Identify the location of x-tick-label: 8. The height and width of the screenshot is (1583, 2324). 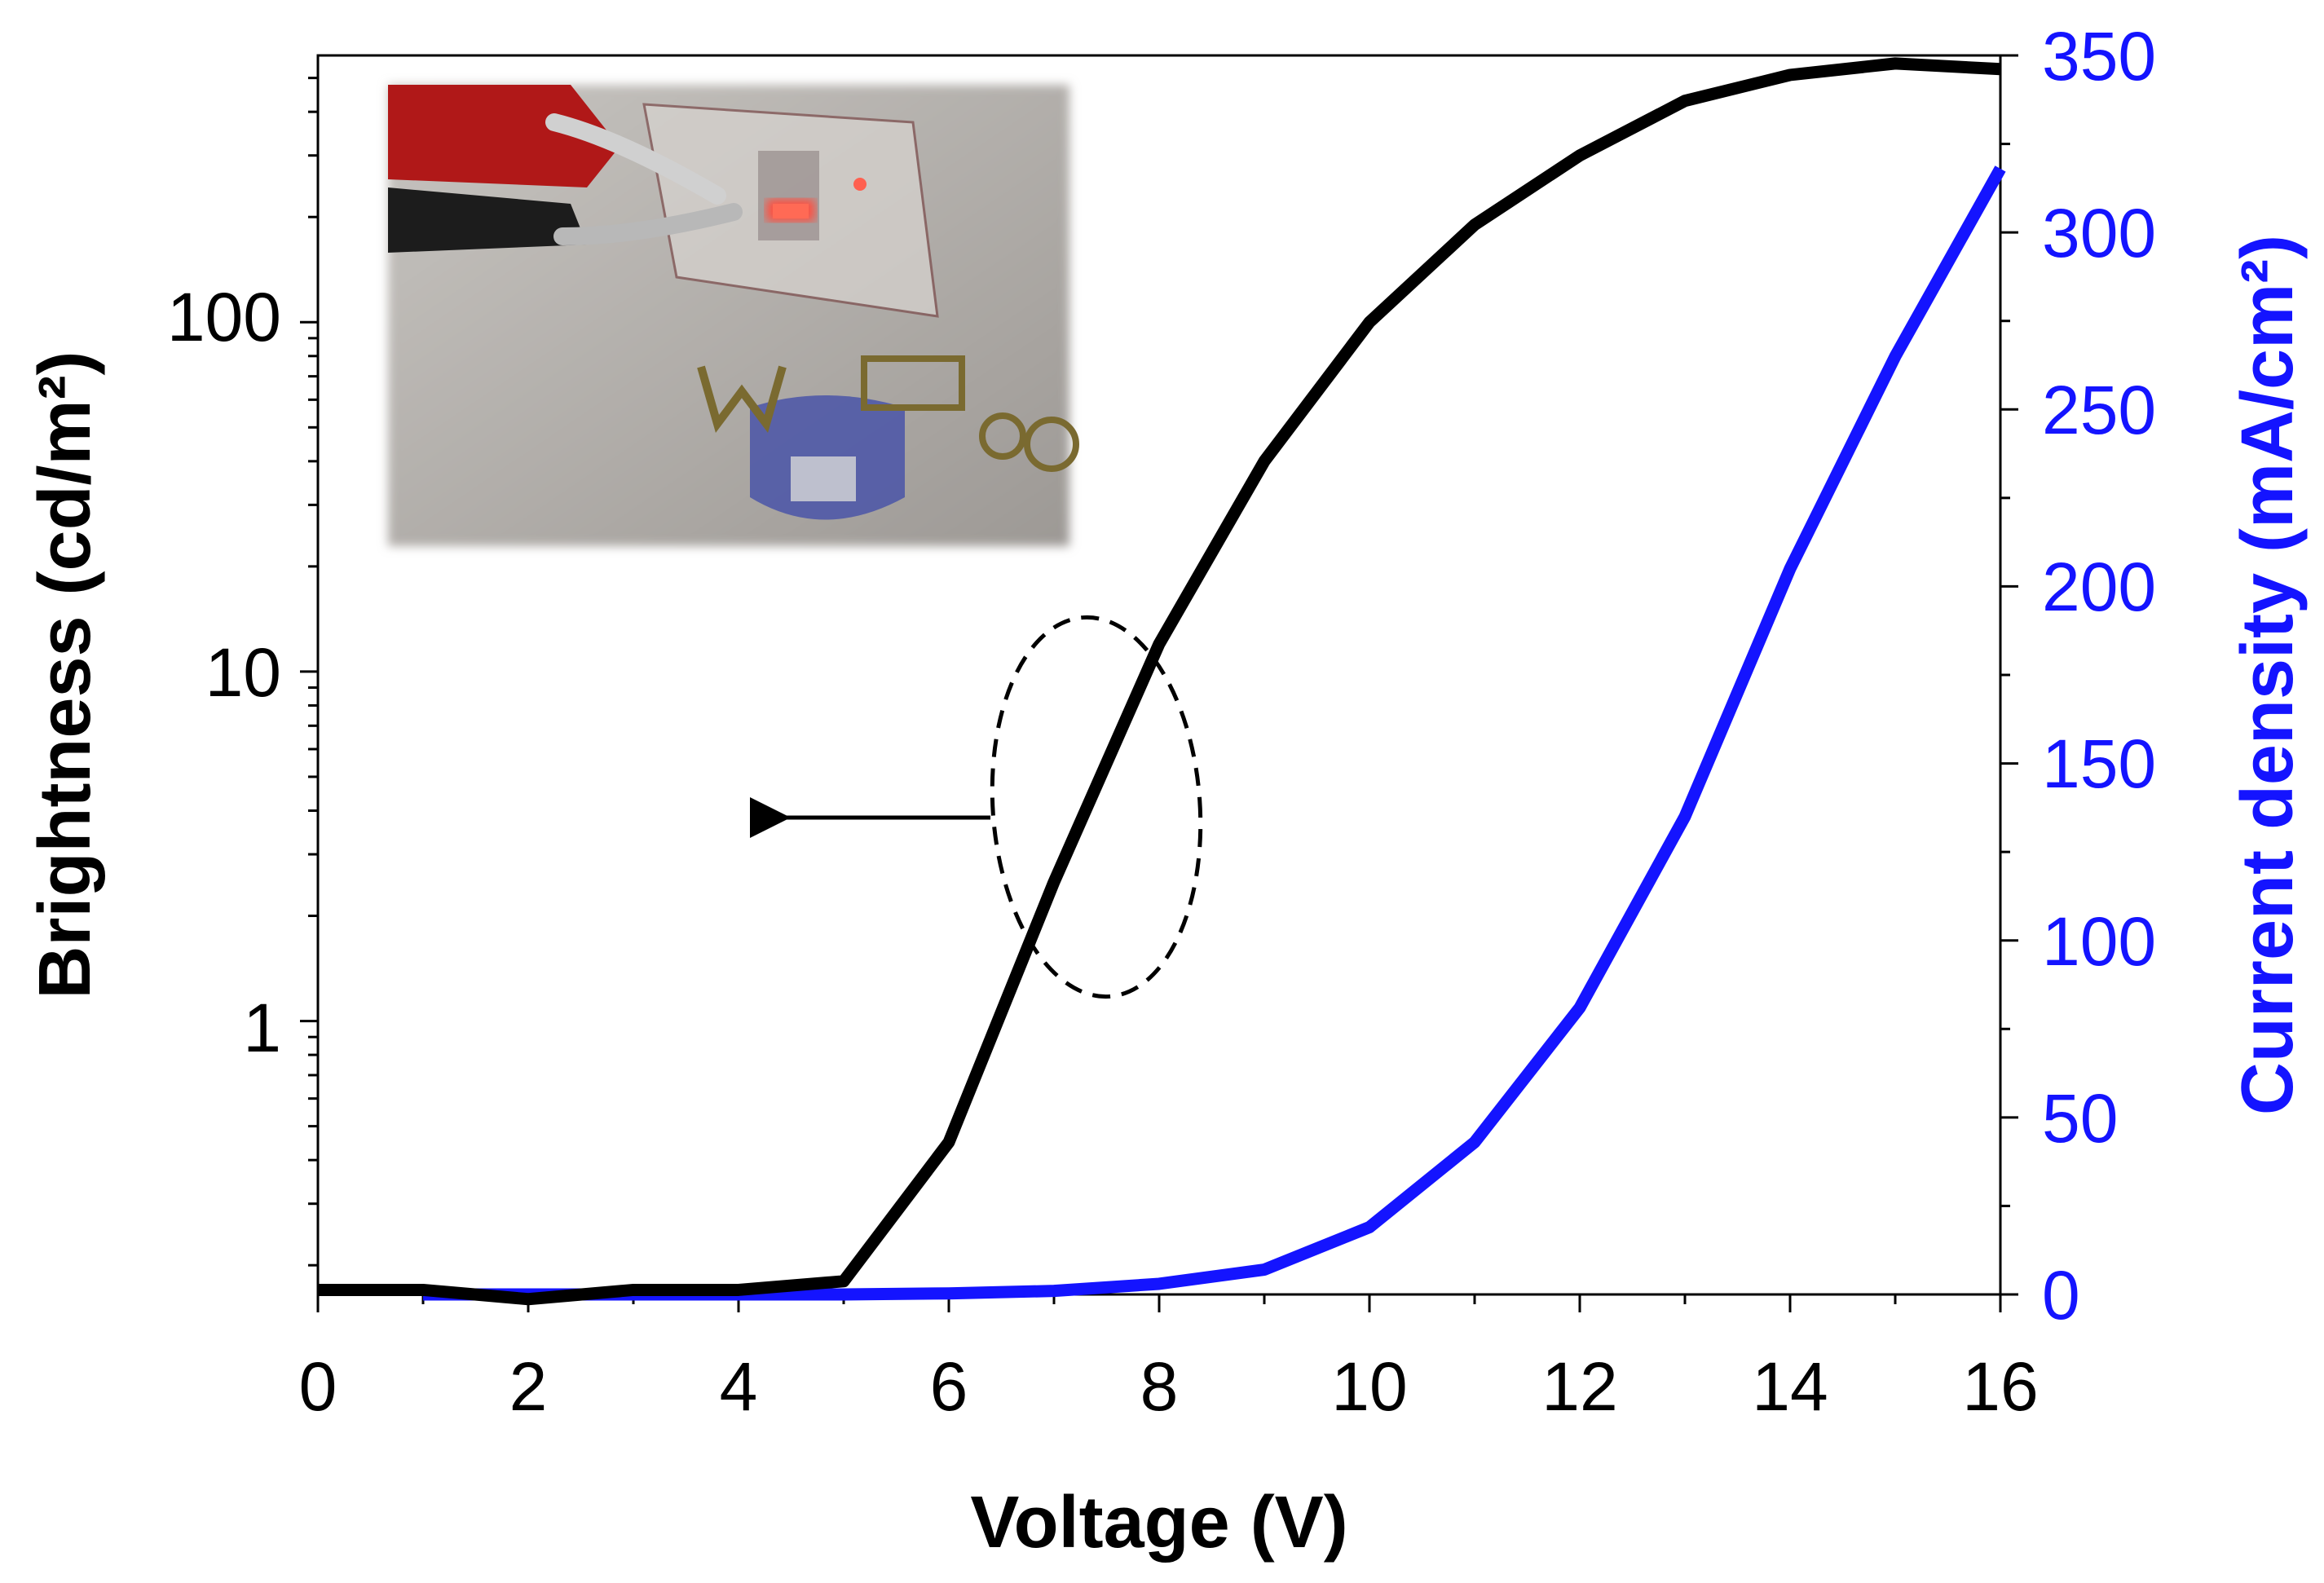
(1159, 1386).